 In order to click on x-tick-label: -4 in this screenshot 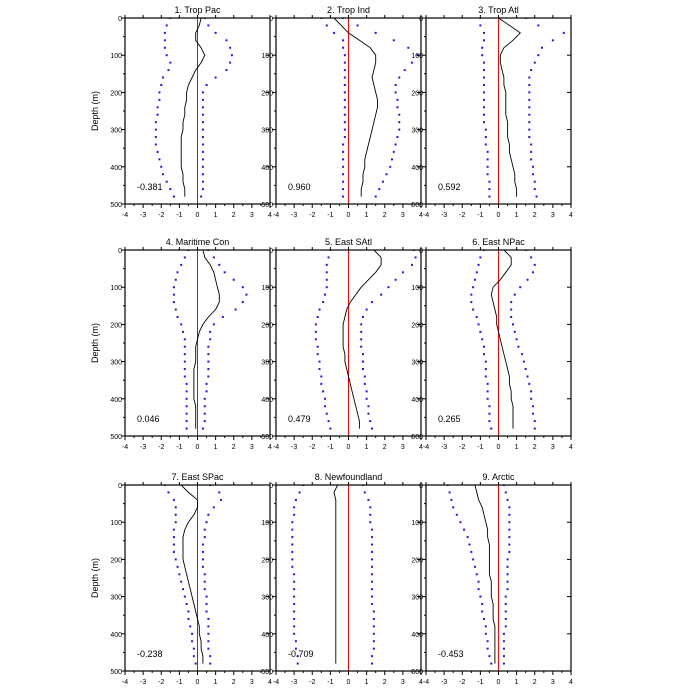, I will do `click(426, 447)`.